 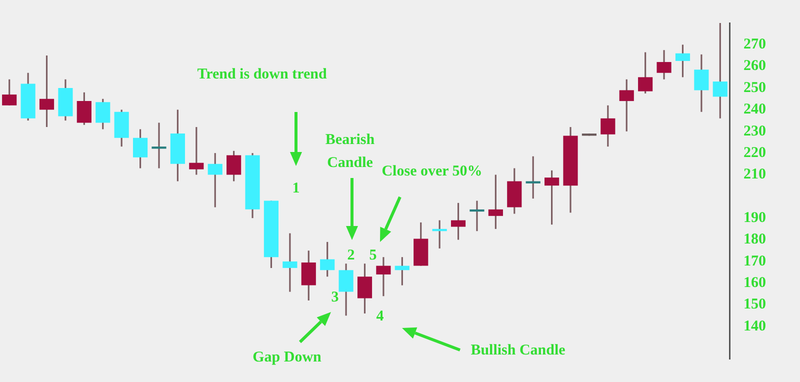 I want to click on y-tick-label: 140, so click(x=755, y=326).